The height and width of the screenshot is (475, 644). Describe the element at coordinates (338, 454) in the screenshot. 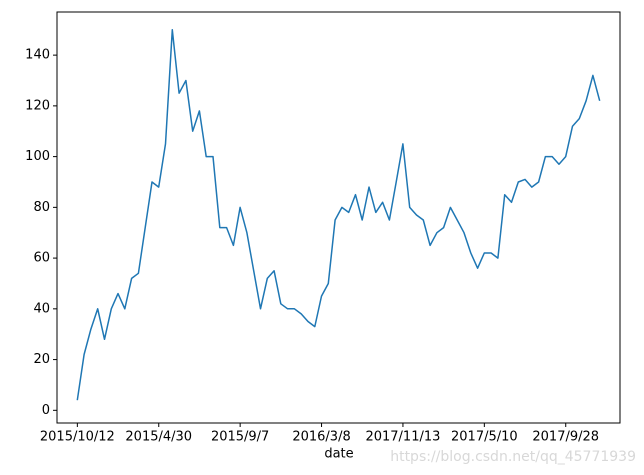

I see `x-axis-label: date` at that location.